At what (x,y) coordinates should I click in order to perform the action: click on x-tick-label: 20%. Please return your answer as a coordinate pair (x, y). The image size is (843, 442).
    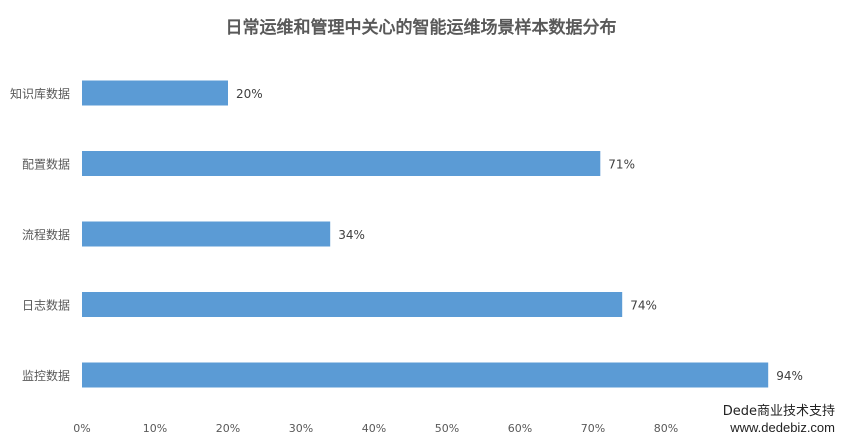
    Looking at the image, I should click on (228, 428).